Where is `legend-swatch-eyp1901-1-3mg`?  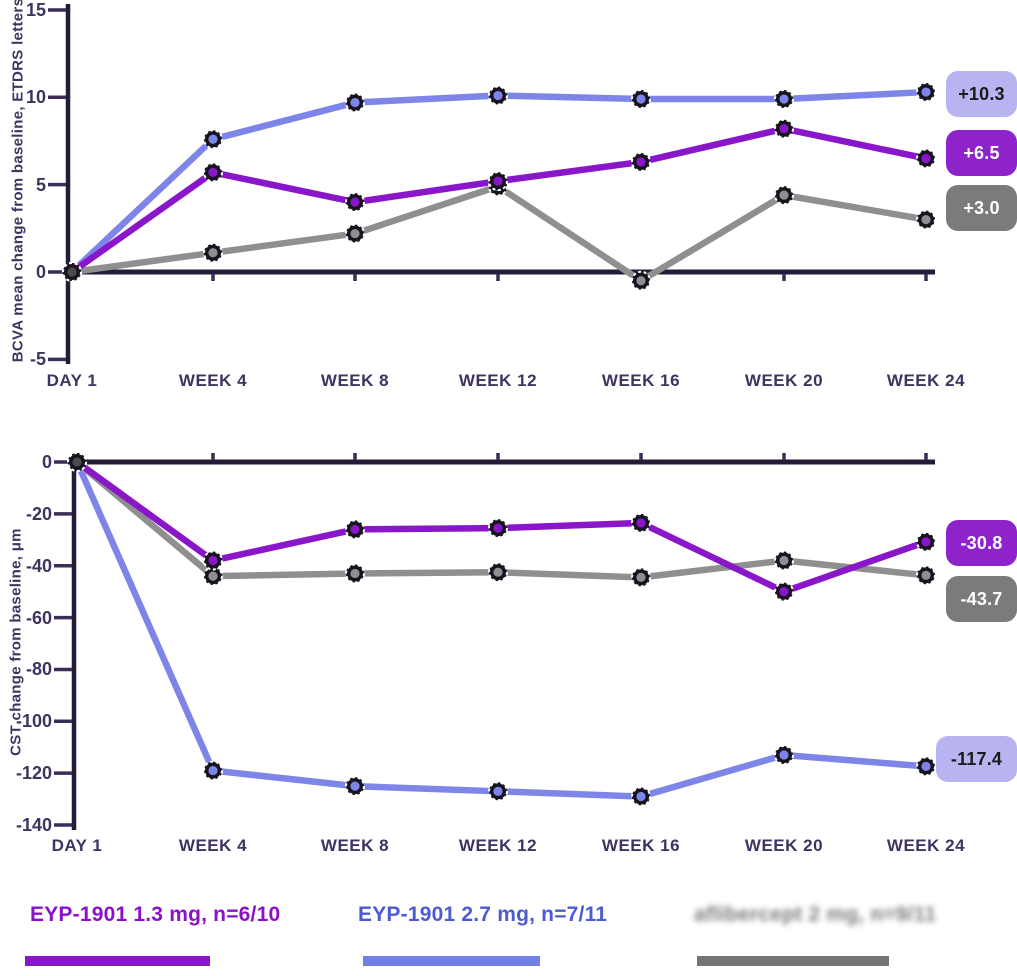
legend-swatch-eyp1901-1-3mg is located at coordinates (117, 961).